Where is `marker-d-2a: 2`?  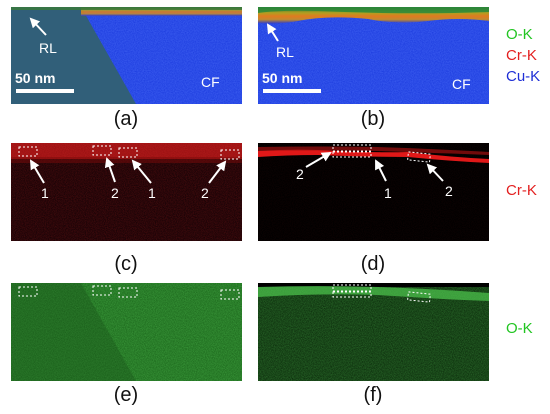 marker-d-2a: 2 is located at coordinates (300, 174).